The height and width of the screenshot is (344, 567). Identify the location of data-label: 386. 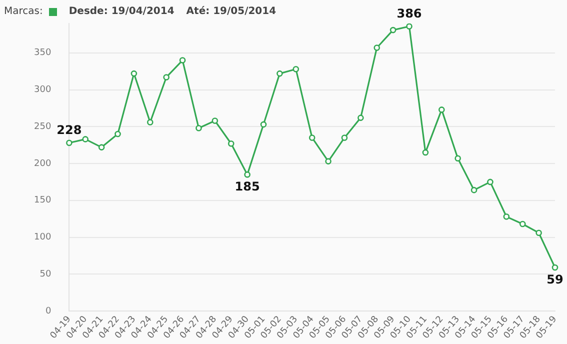
(409, 13).